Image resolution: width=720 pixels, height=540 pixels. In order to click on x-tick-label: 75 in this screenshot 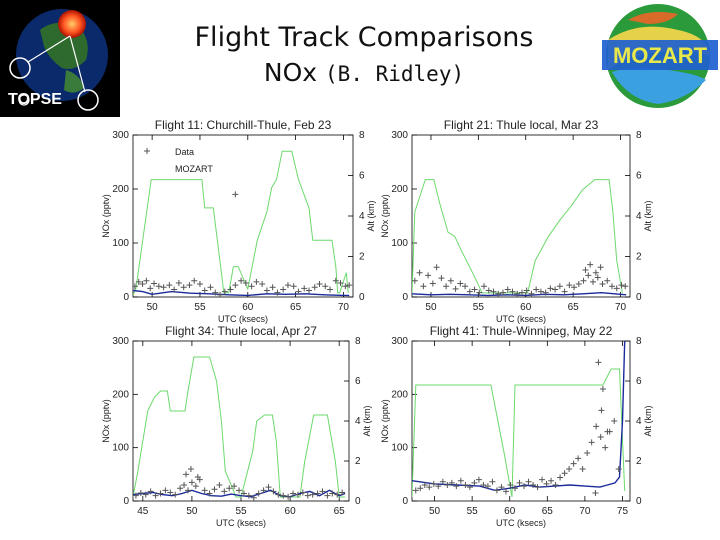, I will do `click(623, 511)`.